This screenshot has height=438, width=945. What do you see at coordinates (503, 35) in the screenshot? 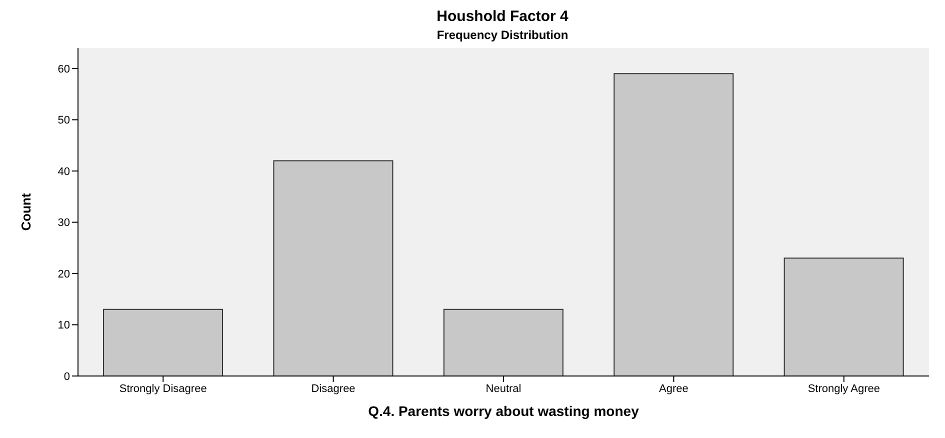
I see `chart-subtitle: Frequency Distribution` at bounding box center [503, 35].